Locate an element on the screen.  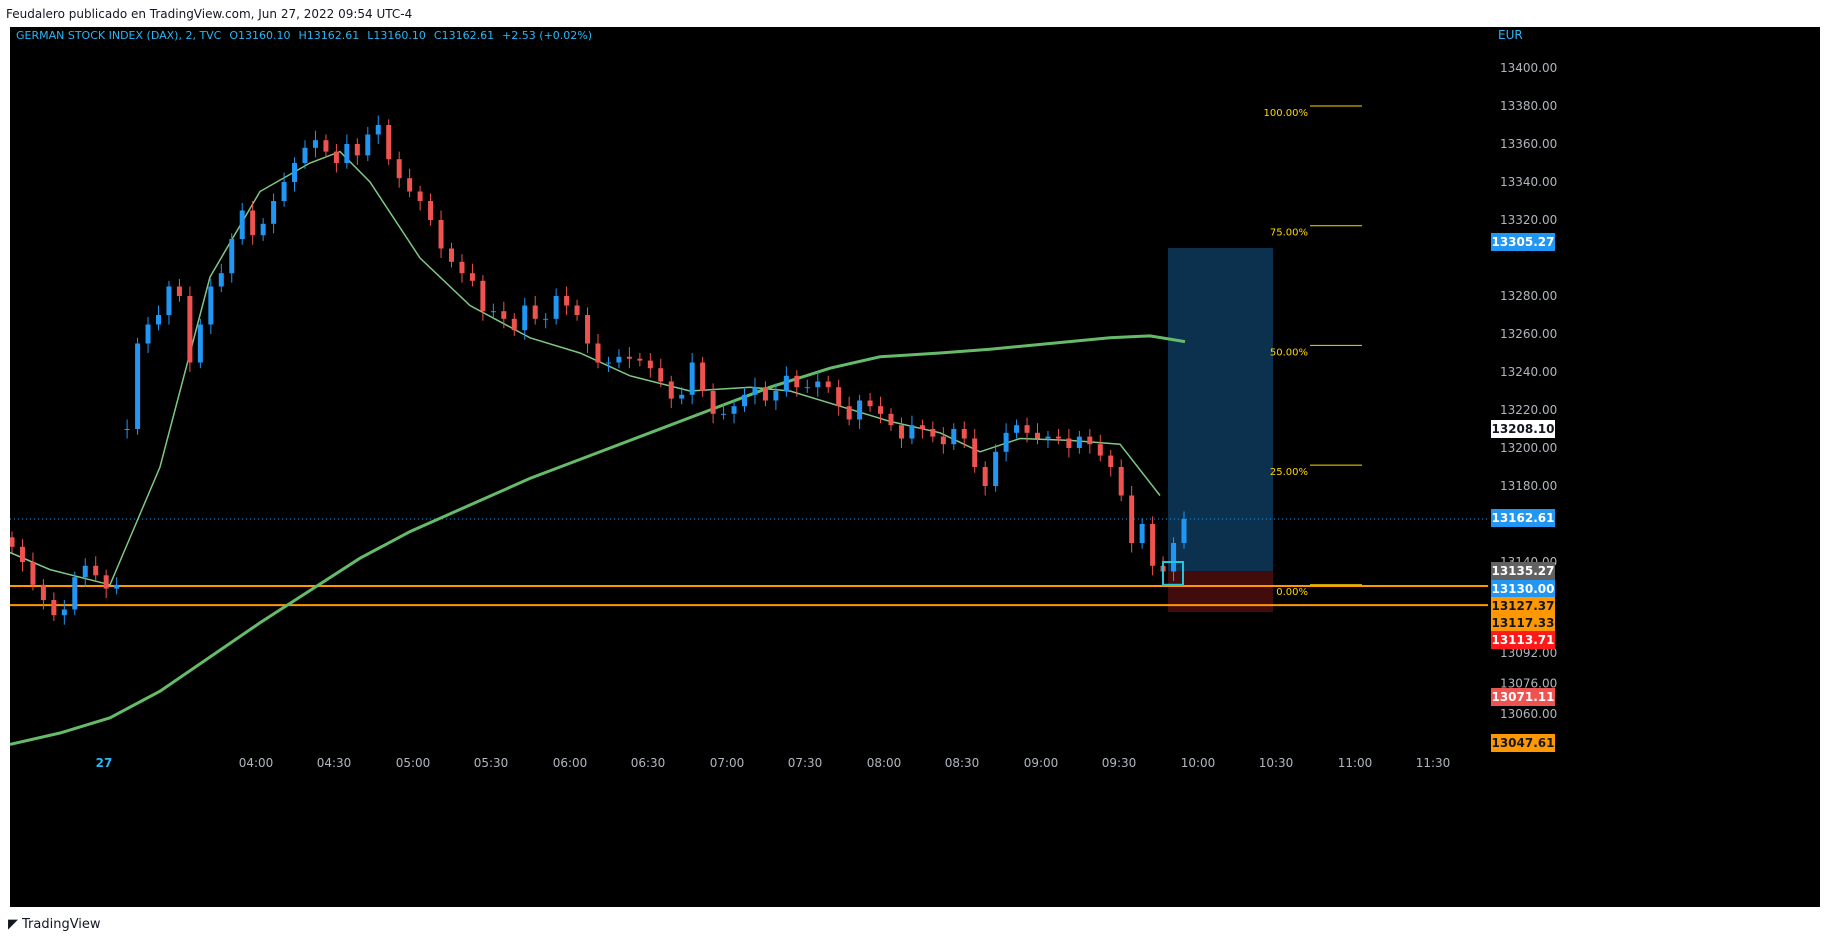
x-tick-label: 27 is located at coordinates (104, 763).